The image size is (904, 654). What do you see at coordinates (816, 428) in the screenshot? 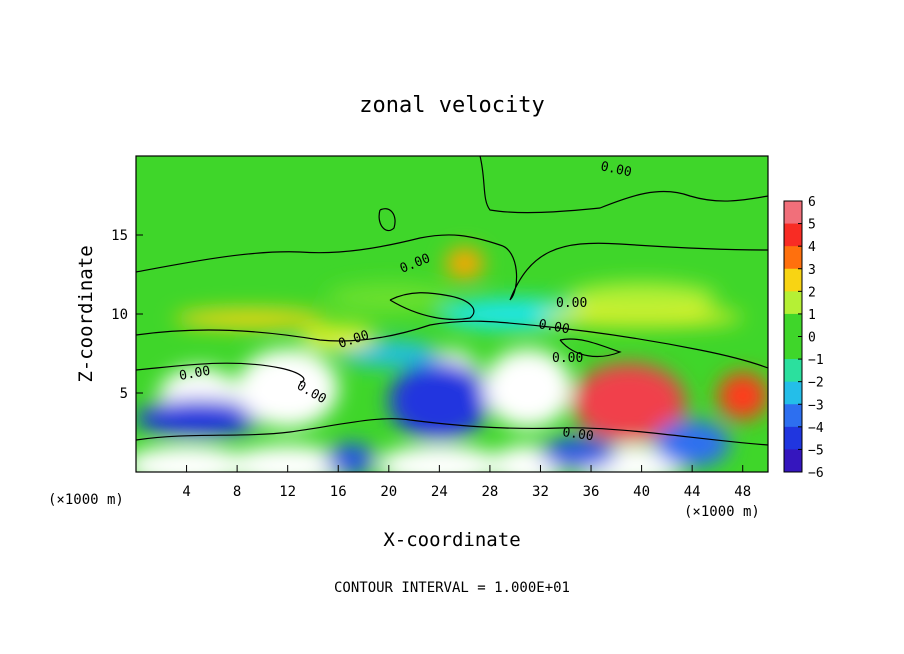
I see `colorbar-tick-label: −4` at bounding box center [816, 428].